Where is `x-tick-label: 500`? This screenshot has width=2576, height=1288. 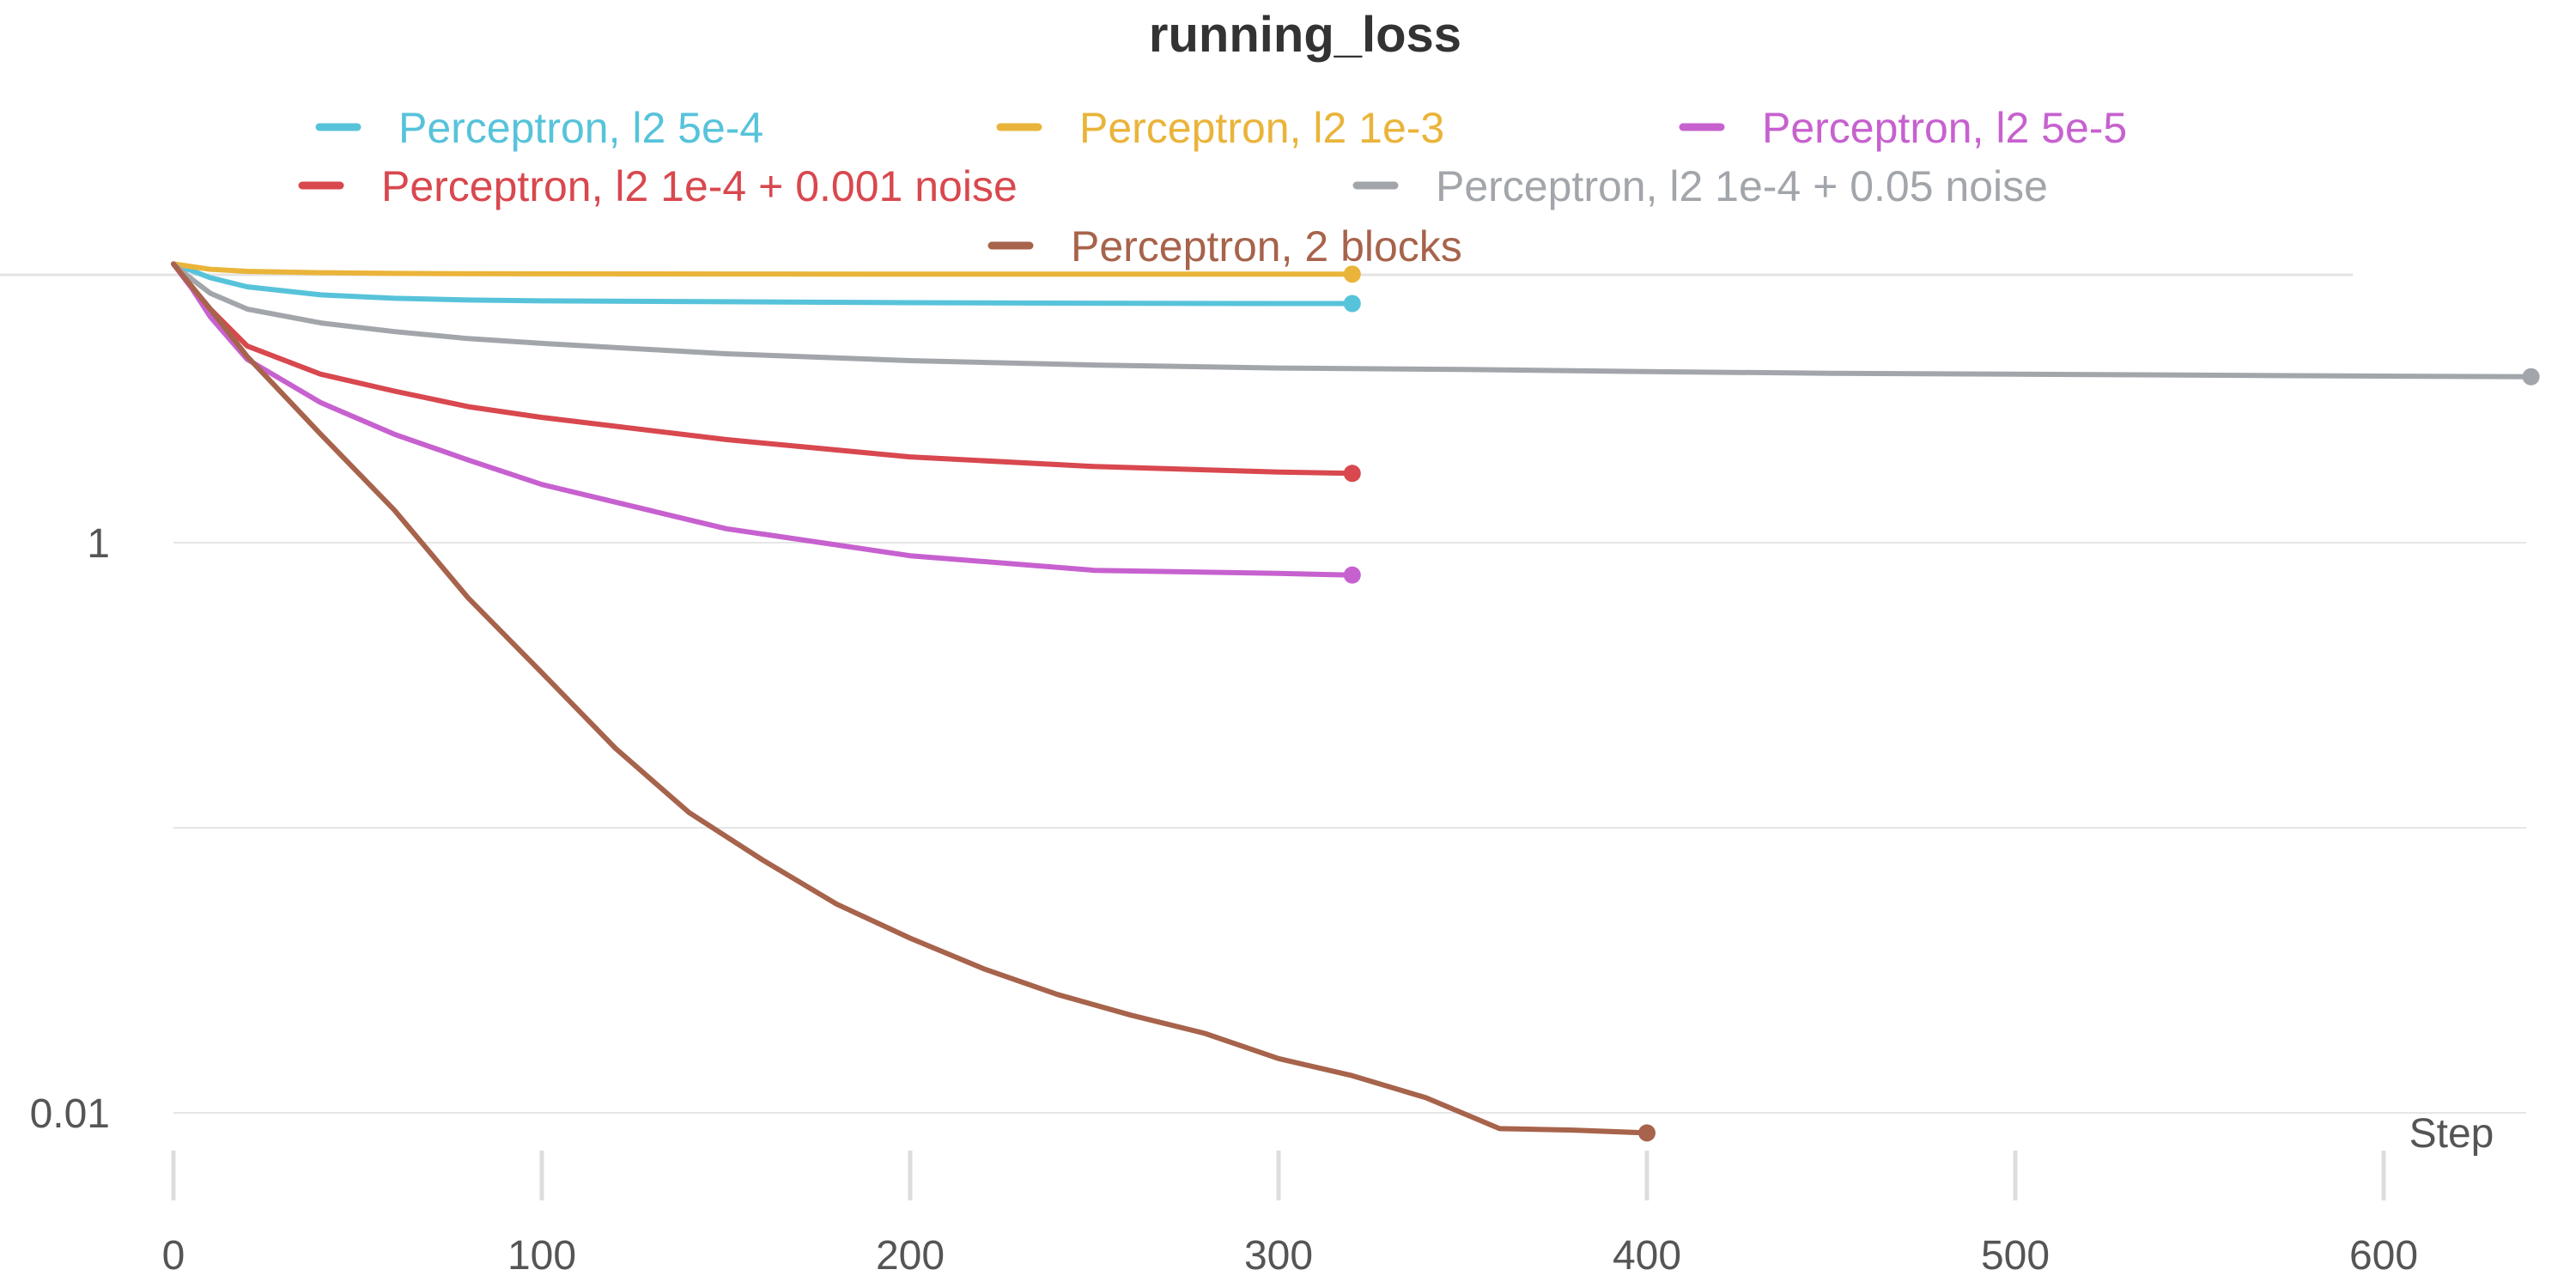
x-tick-label: 500 is located at coordinates (2016, 1256).